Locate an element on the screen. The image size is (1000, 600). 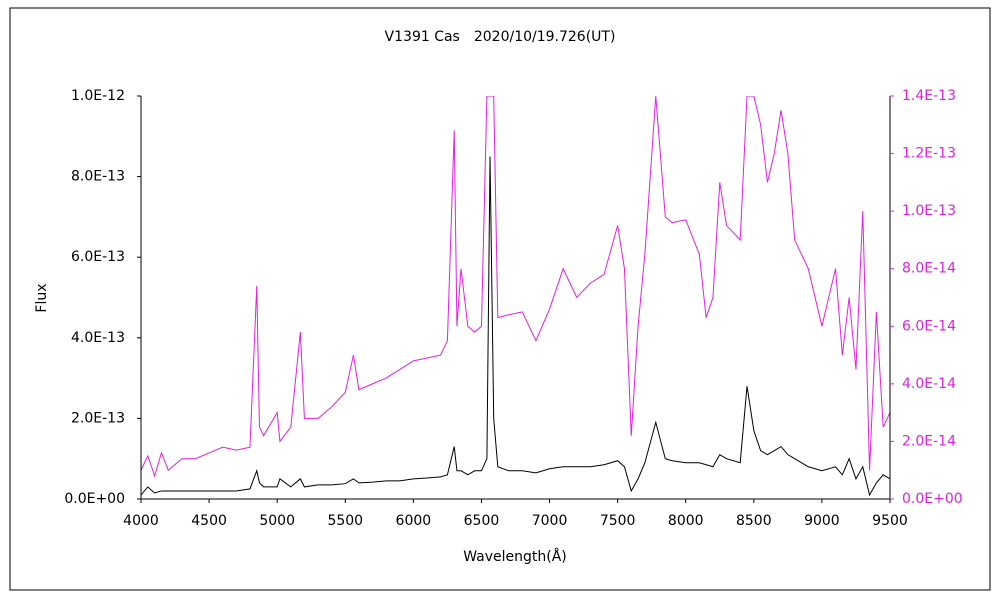
x-tick-label: 5500 is located at coordinates (345, 521).